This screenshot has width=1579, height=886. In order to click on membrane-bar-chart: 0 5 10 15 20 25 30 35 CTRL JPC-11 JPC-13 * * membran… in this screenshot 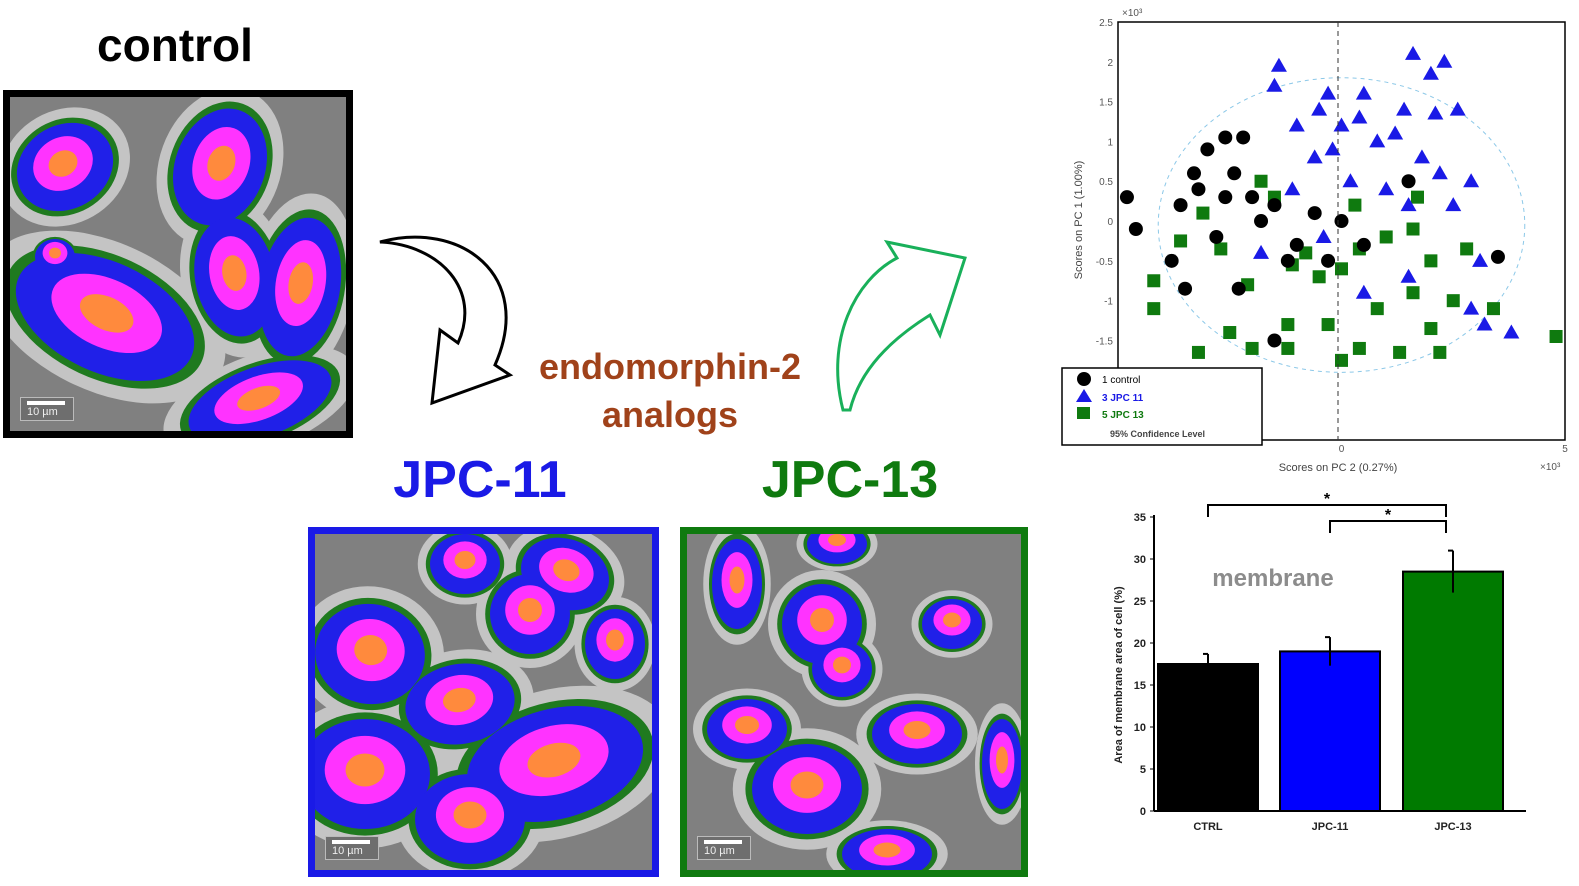, I will do `click(1319, 662)`.